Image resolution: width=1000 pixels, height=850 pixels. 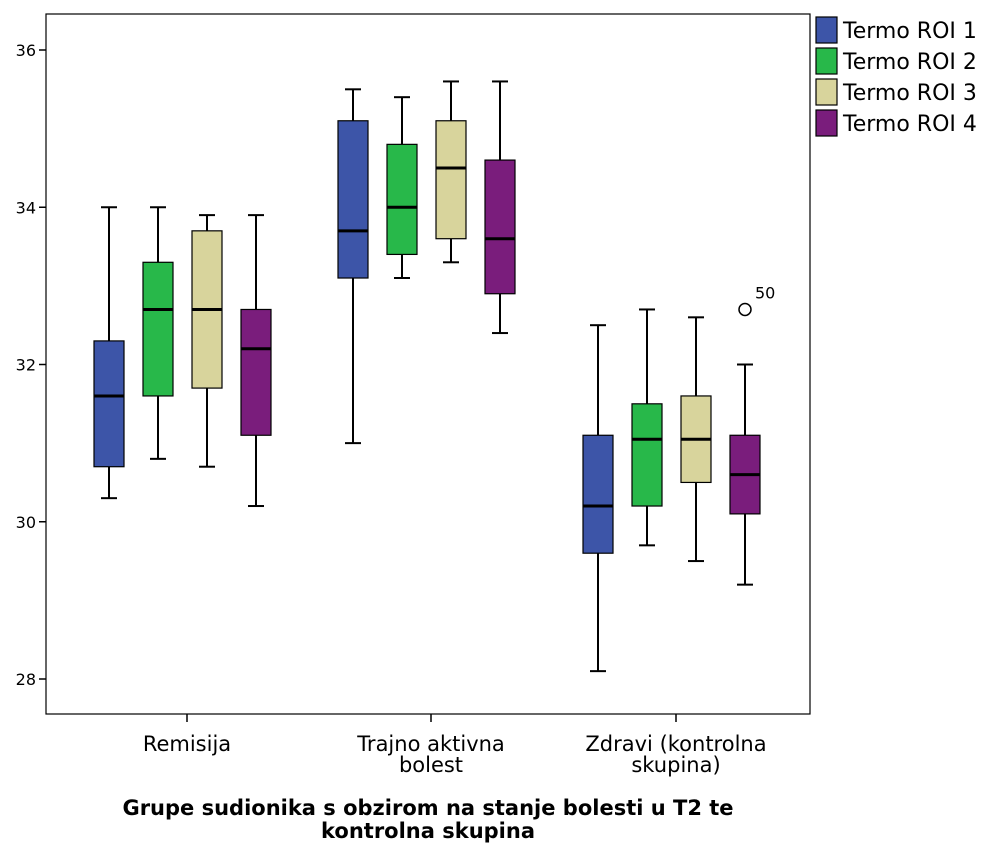 I want to click on x-axis-title: kontrolna skupina, so click(x=428, y=831).